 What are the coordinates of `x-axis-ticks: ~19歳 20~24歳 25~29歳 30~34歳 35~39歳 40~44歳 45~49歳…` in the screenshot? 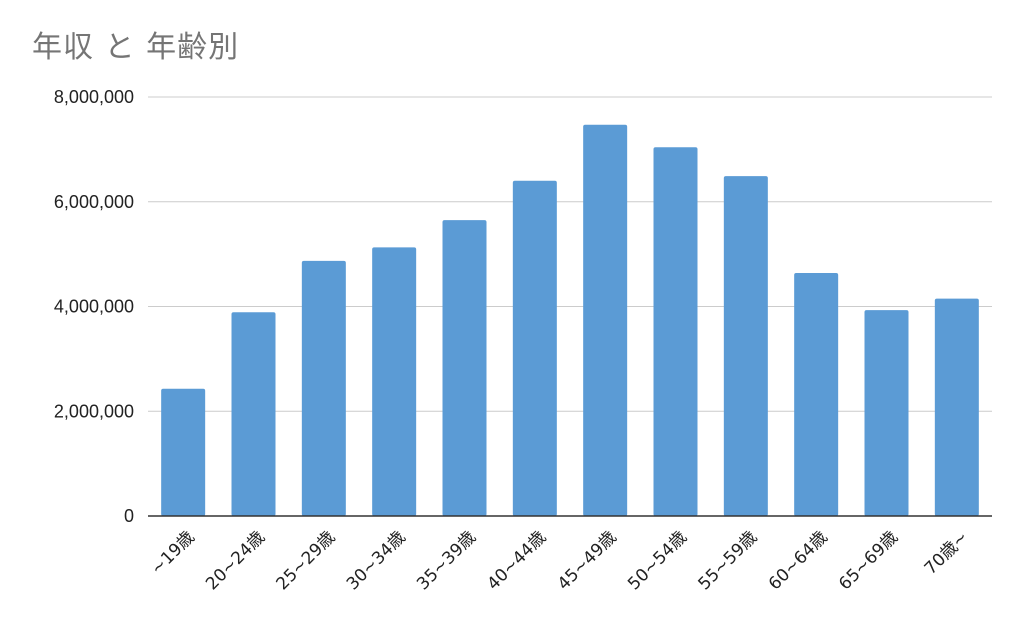 It's located at (559, 560).